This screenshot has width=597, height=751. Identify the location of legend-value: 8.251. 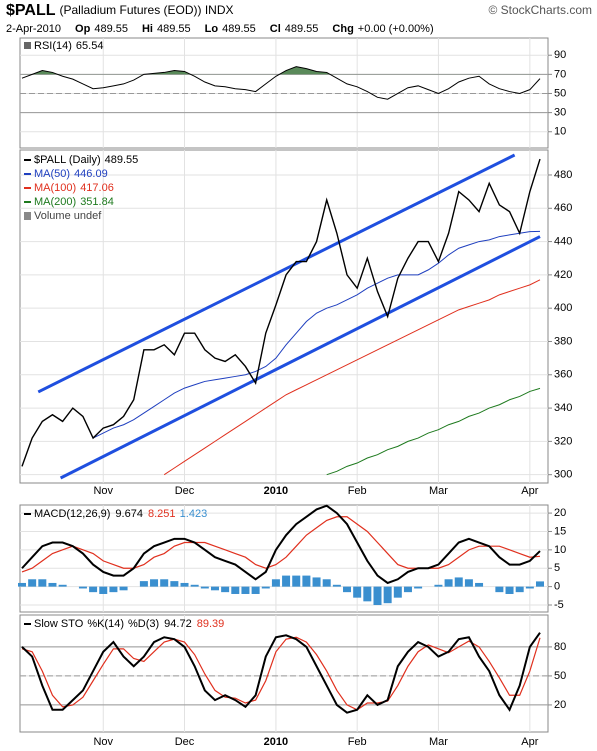
(161, 514).